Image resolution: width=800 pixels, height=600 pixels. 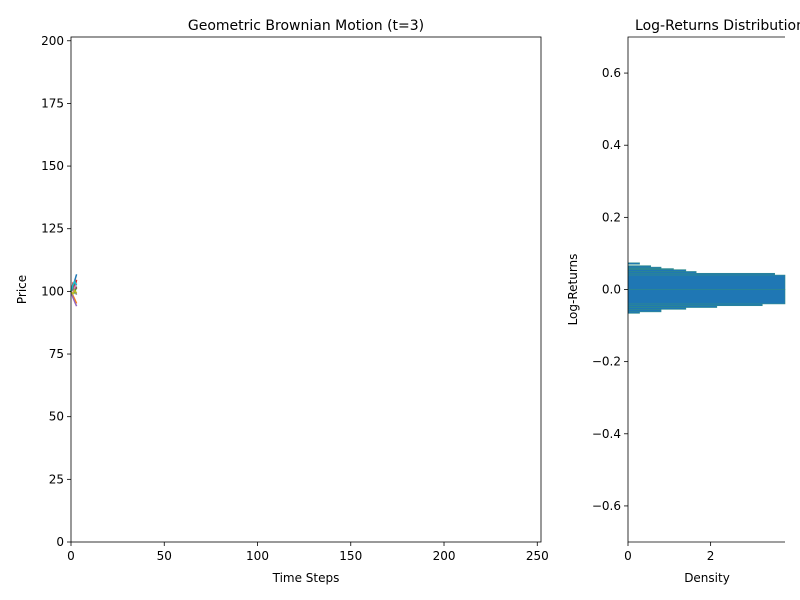 I want to click on log-returns-y-tick-label: 0.2, so click(x=611, y=217).